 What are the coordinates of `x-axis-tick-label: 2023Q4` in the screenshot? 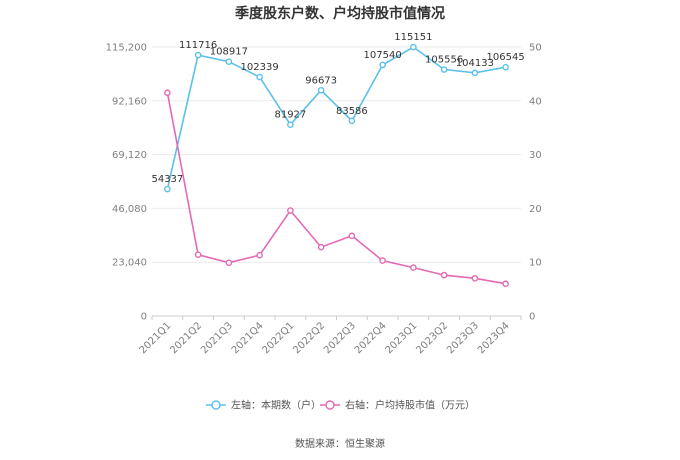 It's located at (494, 338).